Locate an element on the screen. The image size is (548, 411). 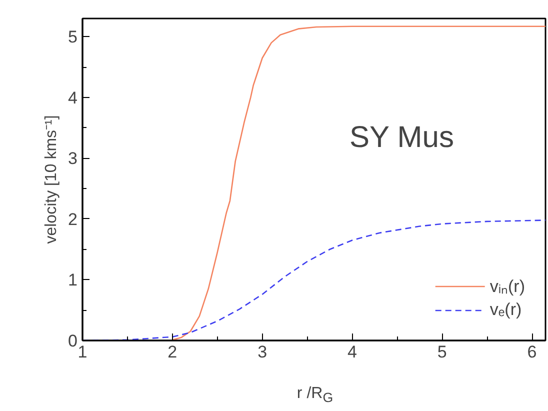
x-tick-label: 5 is located at coordinates (442, 352).